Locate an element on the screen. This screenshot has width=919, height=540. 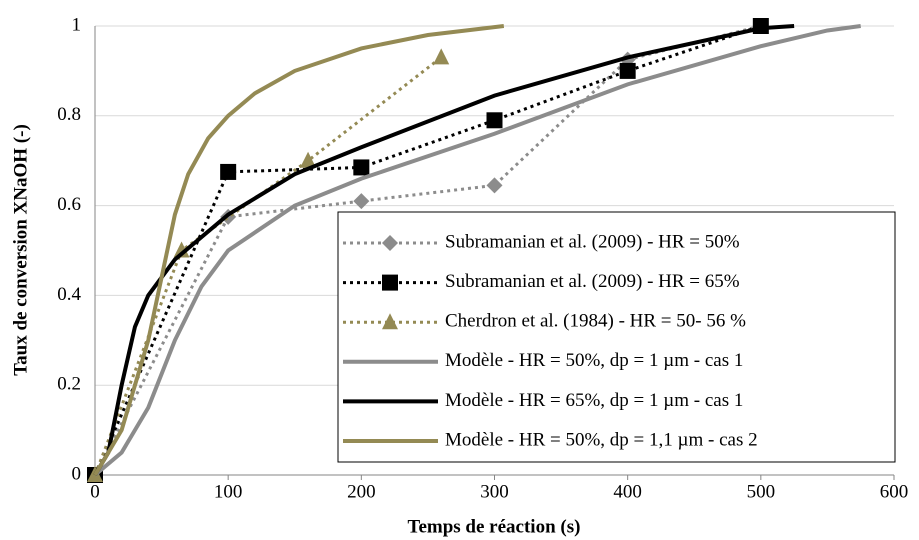
x-tick-label: 200 is located at coordinates (361, 491).